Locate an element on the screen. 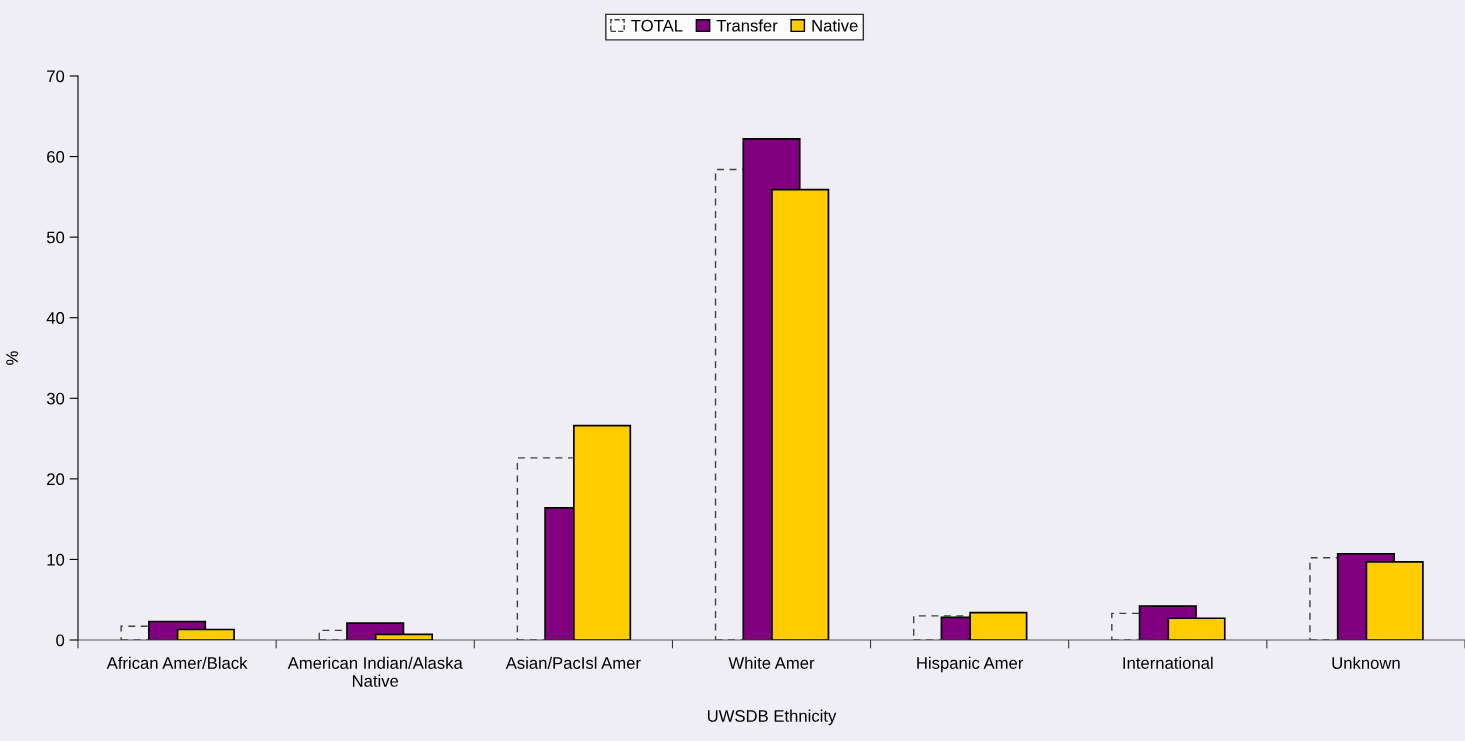 The width and height of the screenshot is (1465, 741). y-tick-label: 70 is located at coordinates (56, 76).